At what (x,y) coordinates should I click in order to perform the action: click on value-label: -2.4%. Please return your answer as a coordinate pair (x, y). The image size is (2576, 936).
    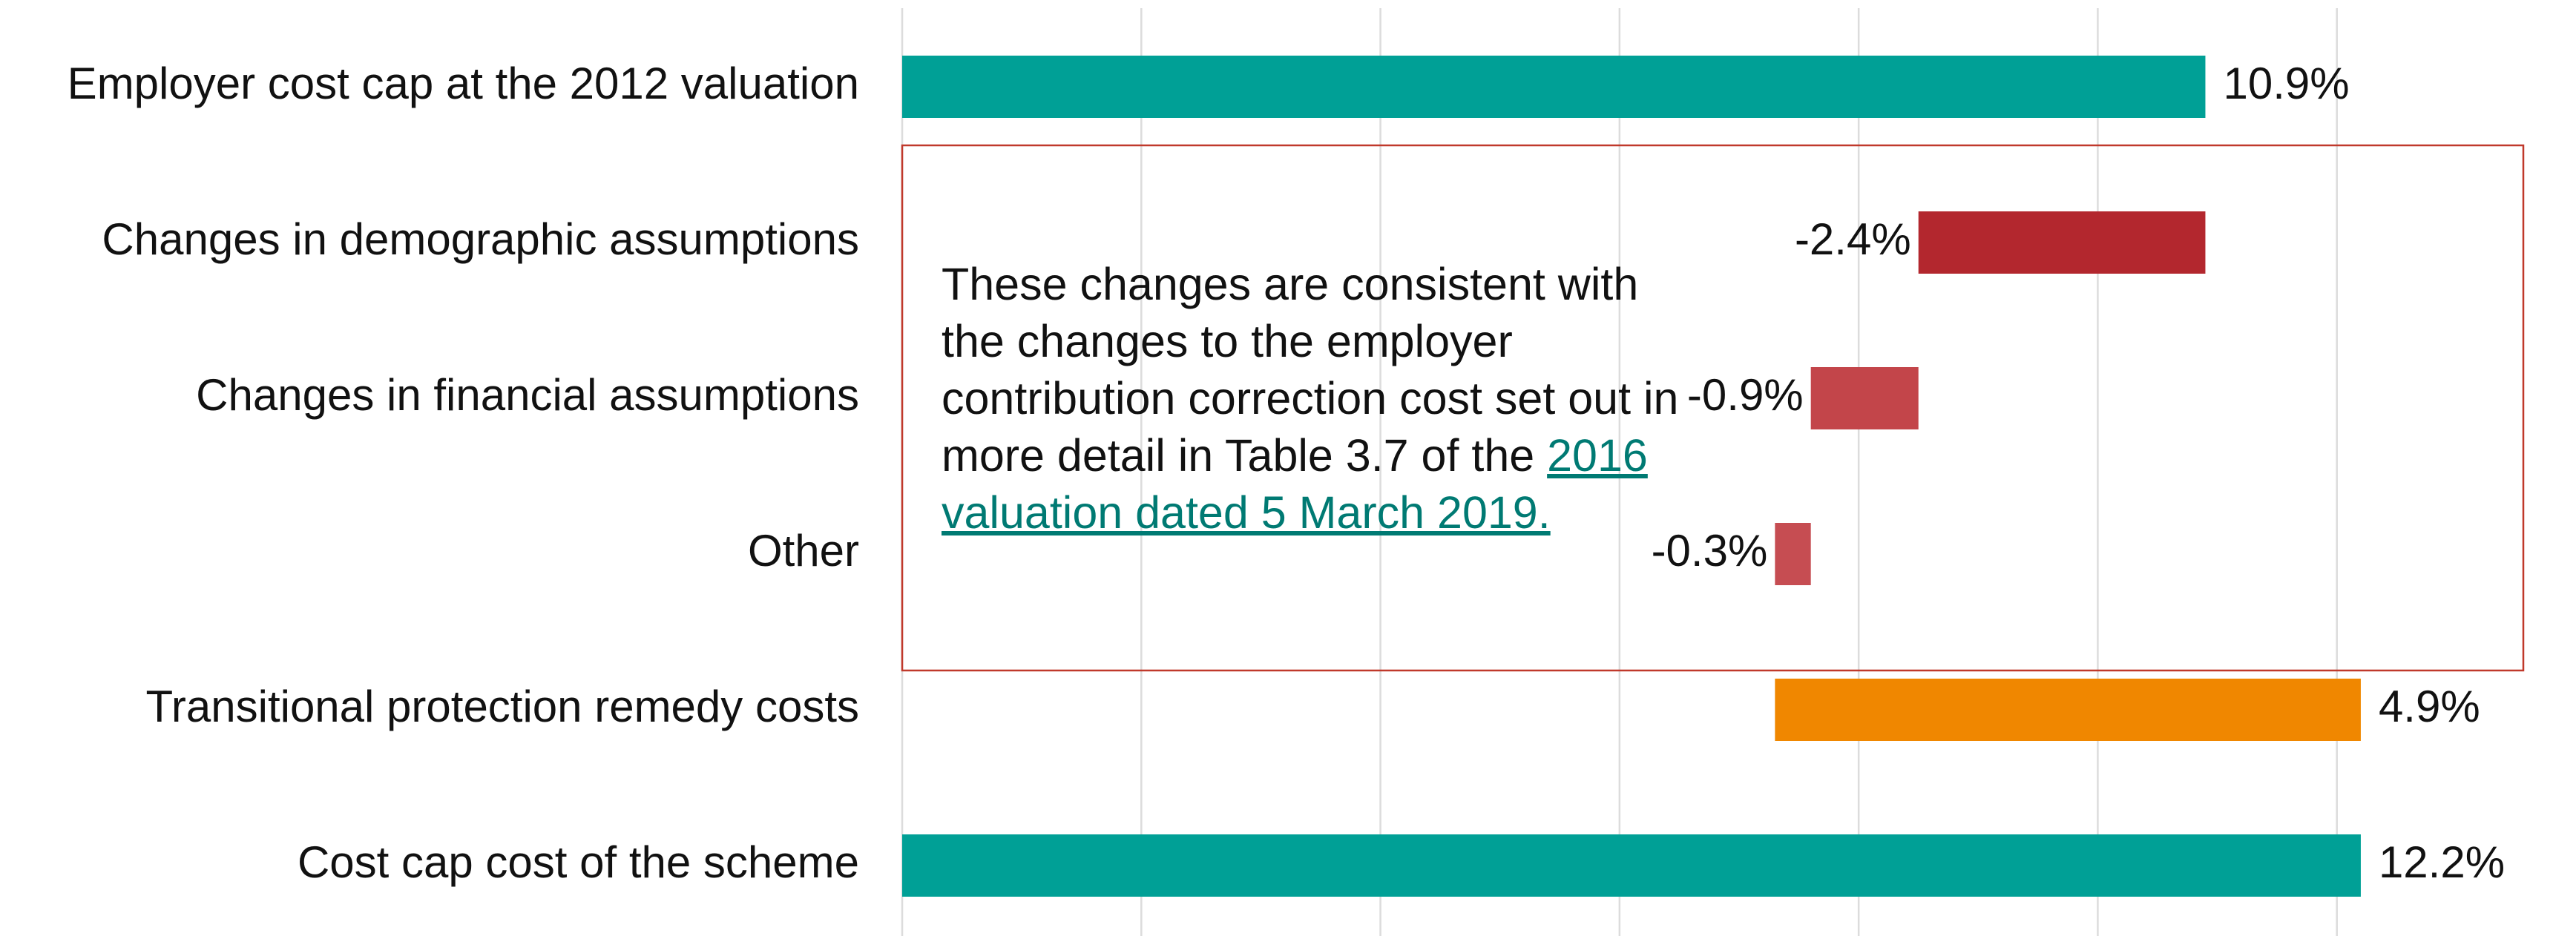
    Looking at the image, I should click on (1853, 239).